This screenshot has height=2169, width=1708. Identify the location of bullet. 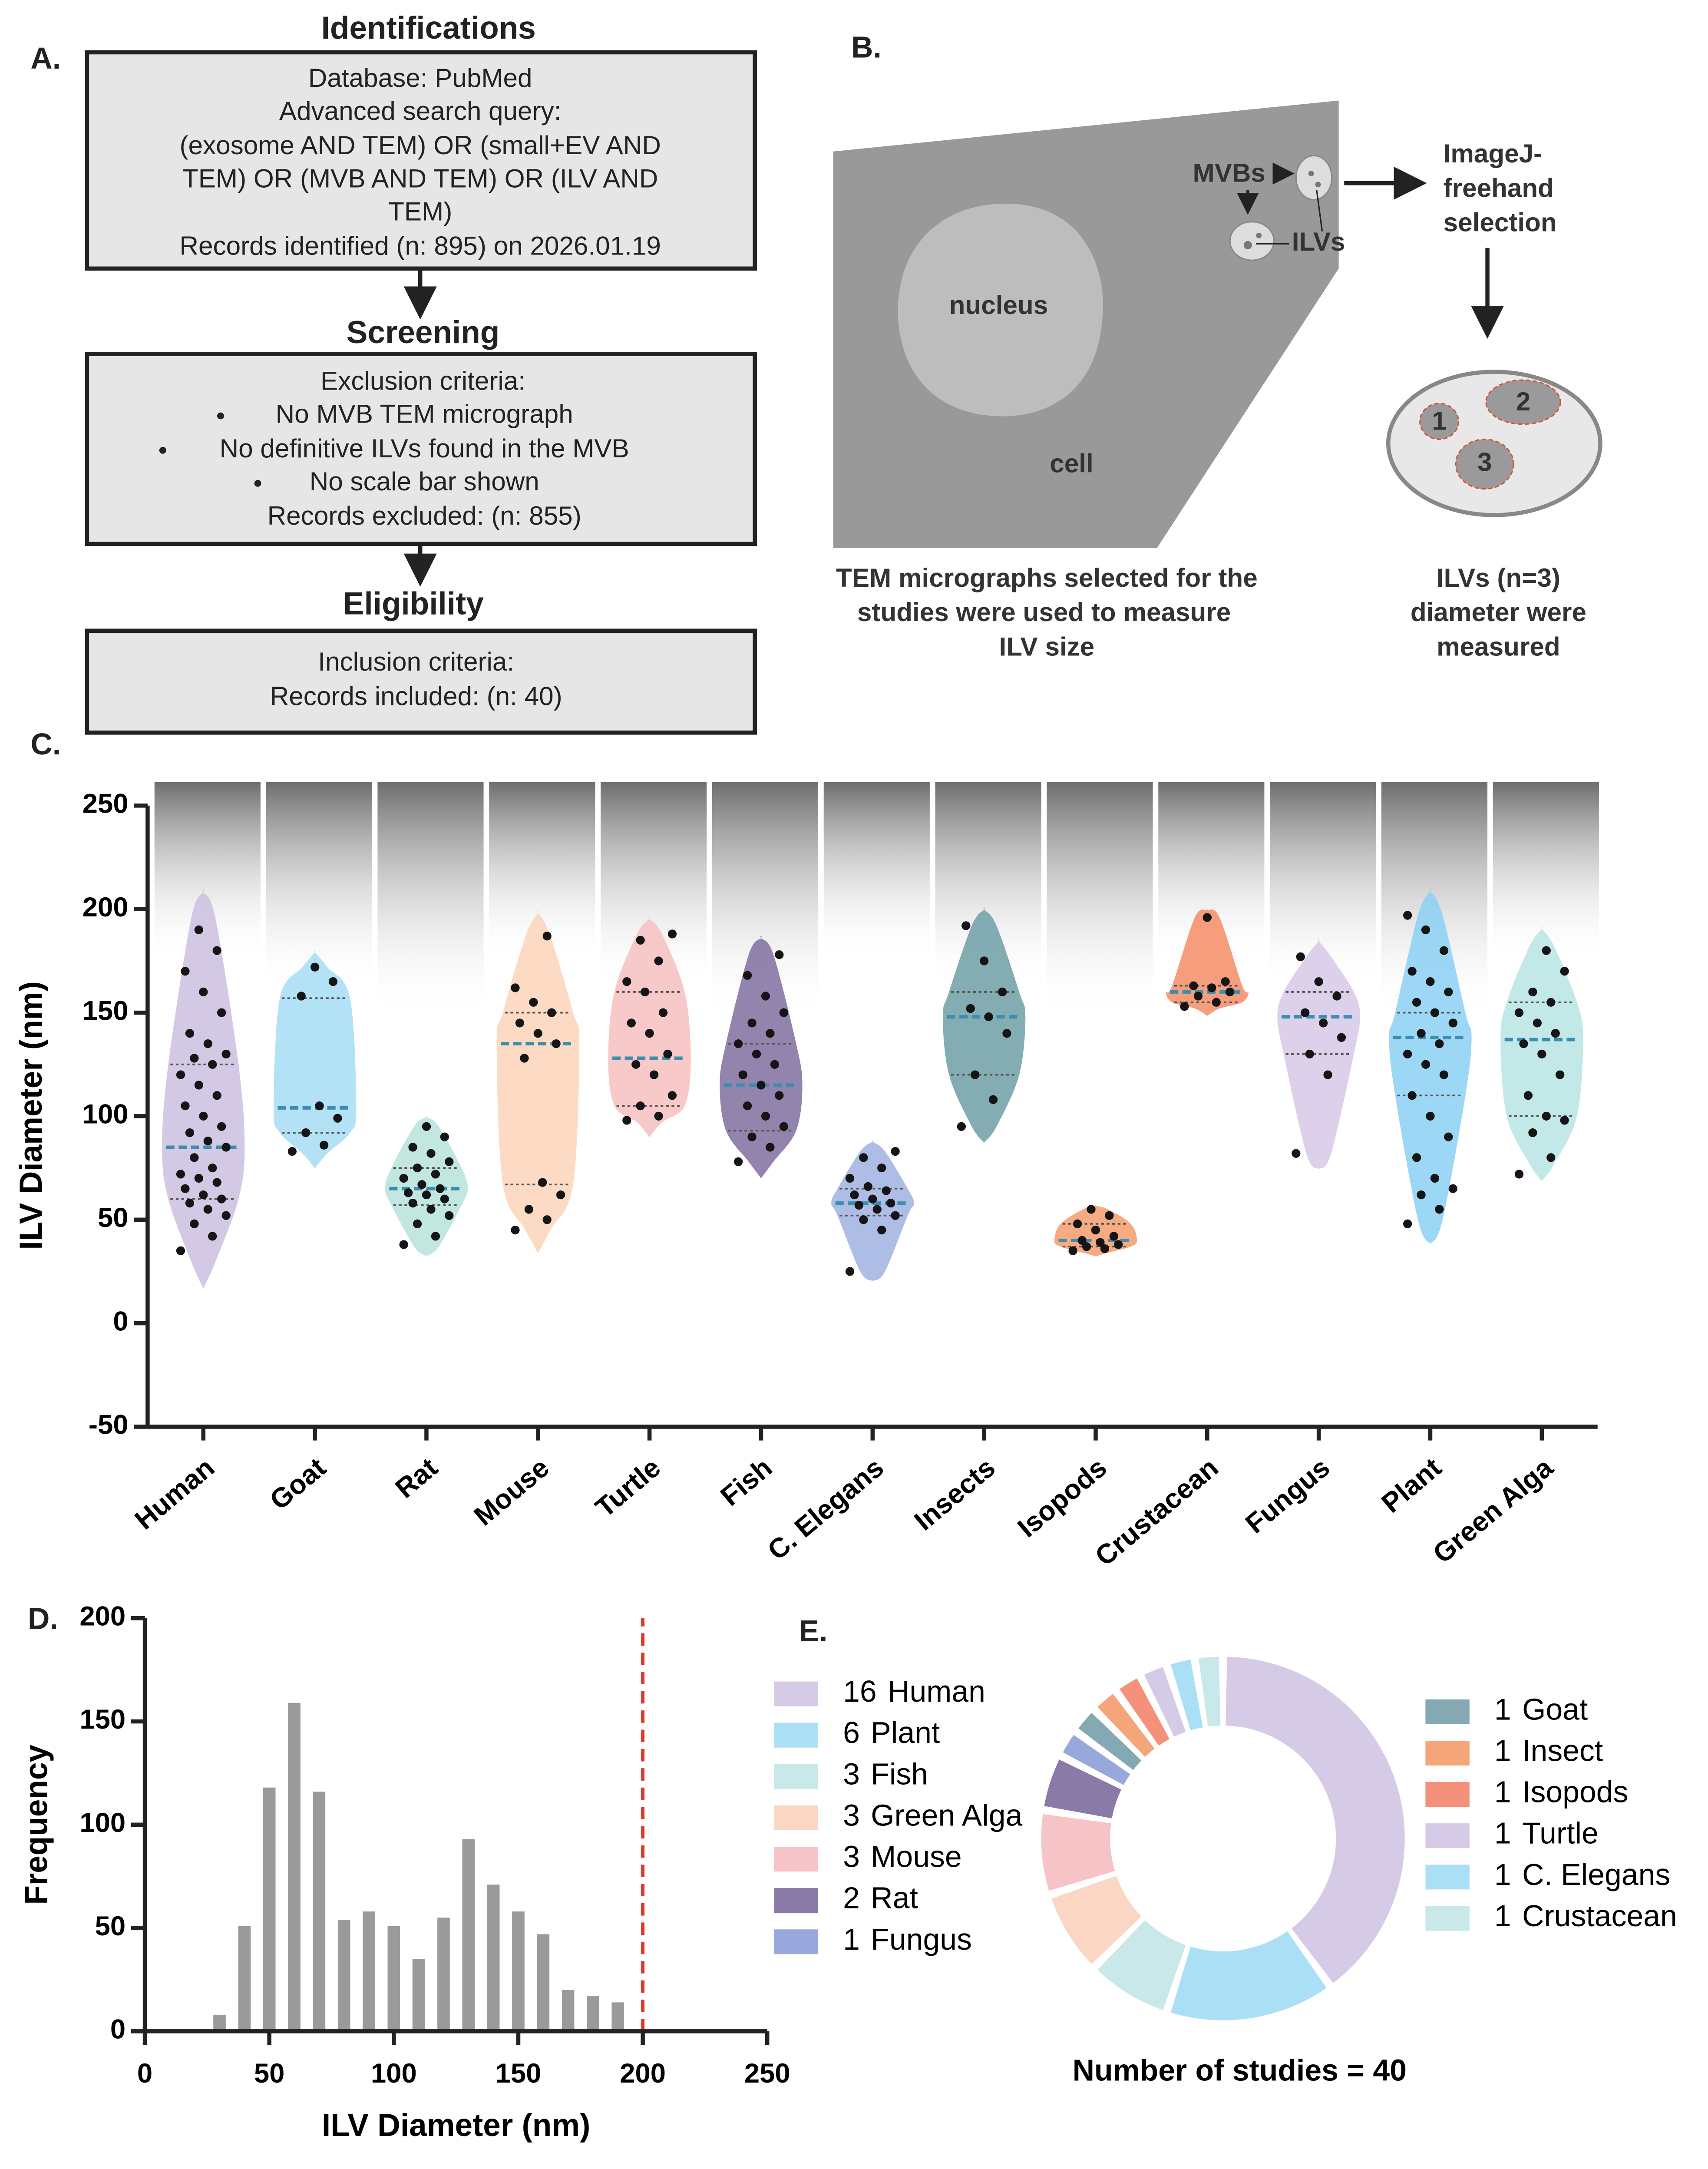
(221, 416).